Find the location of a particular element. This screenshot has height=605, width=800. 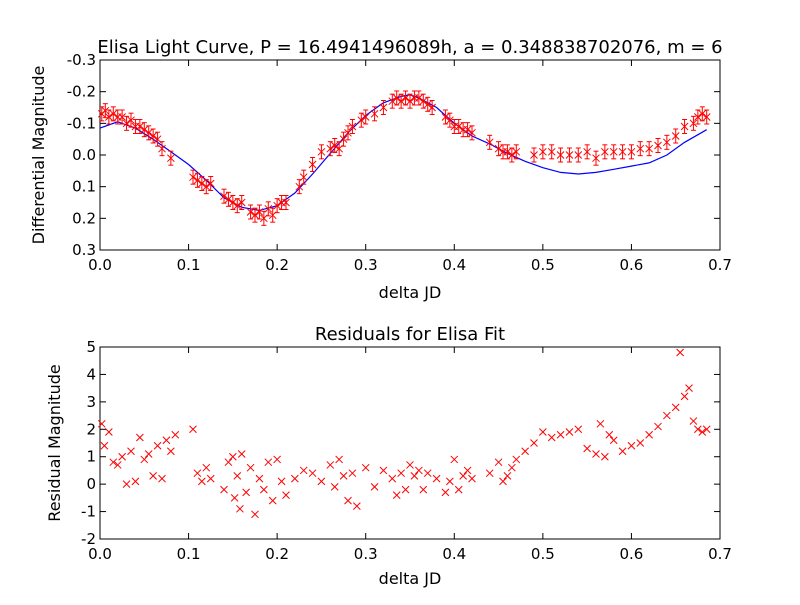

residuals-title: Residuals for Elisa Fit is located at coordinates (410, 334).